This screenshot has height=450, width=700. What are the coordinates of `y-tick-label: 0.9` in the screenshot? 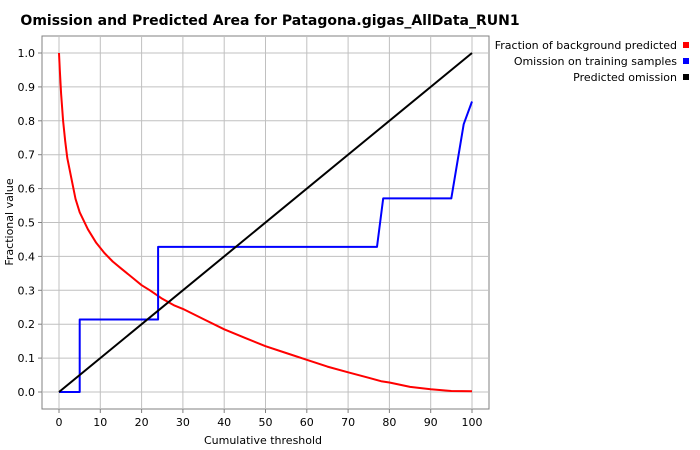 It's located at (27, 87).